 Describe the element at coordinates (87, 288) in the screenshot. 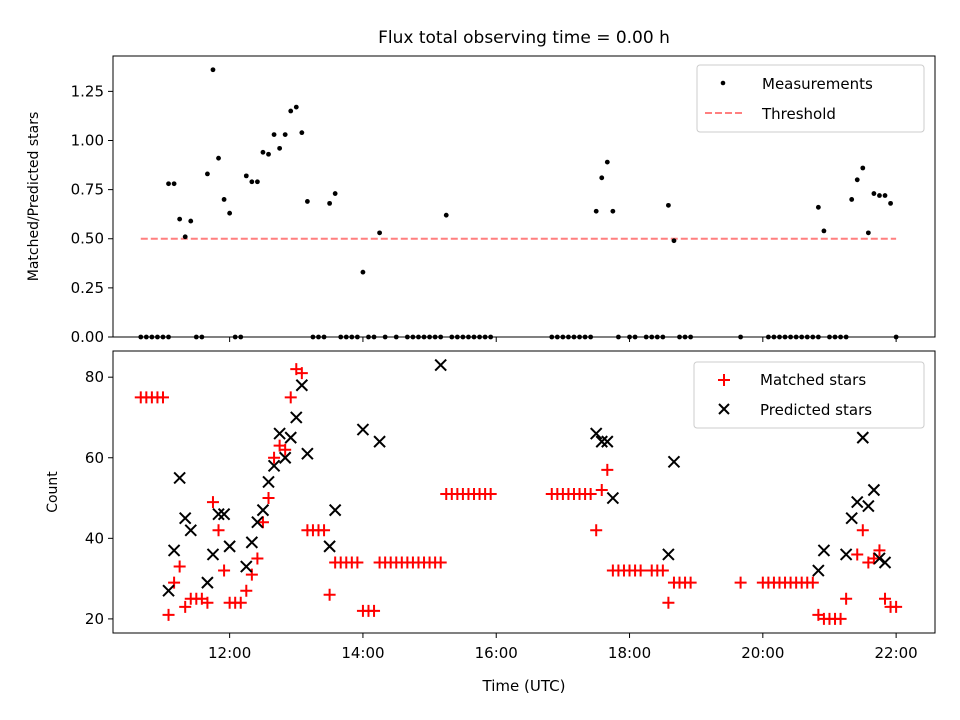

I see `top-y-tick-label: 0.25` at that location.